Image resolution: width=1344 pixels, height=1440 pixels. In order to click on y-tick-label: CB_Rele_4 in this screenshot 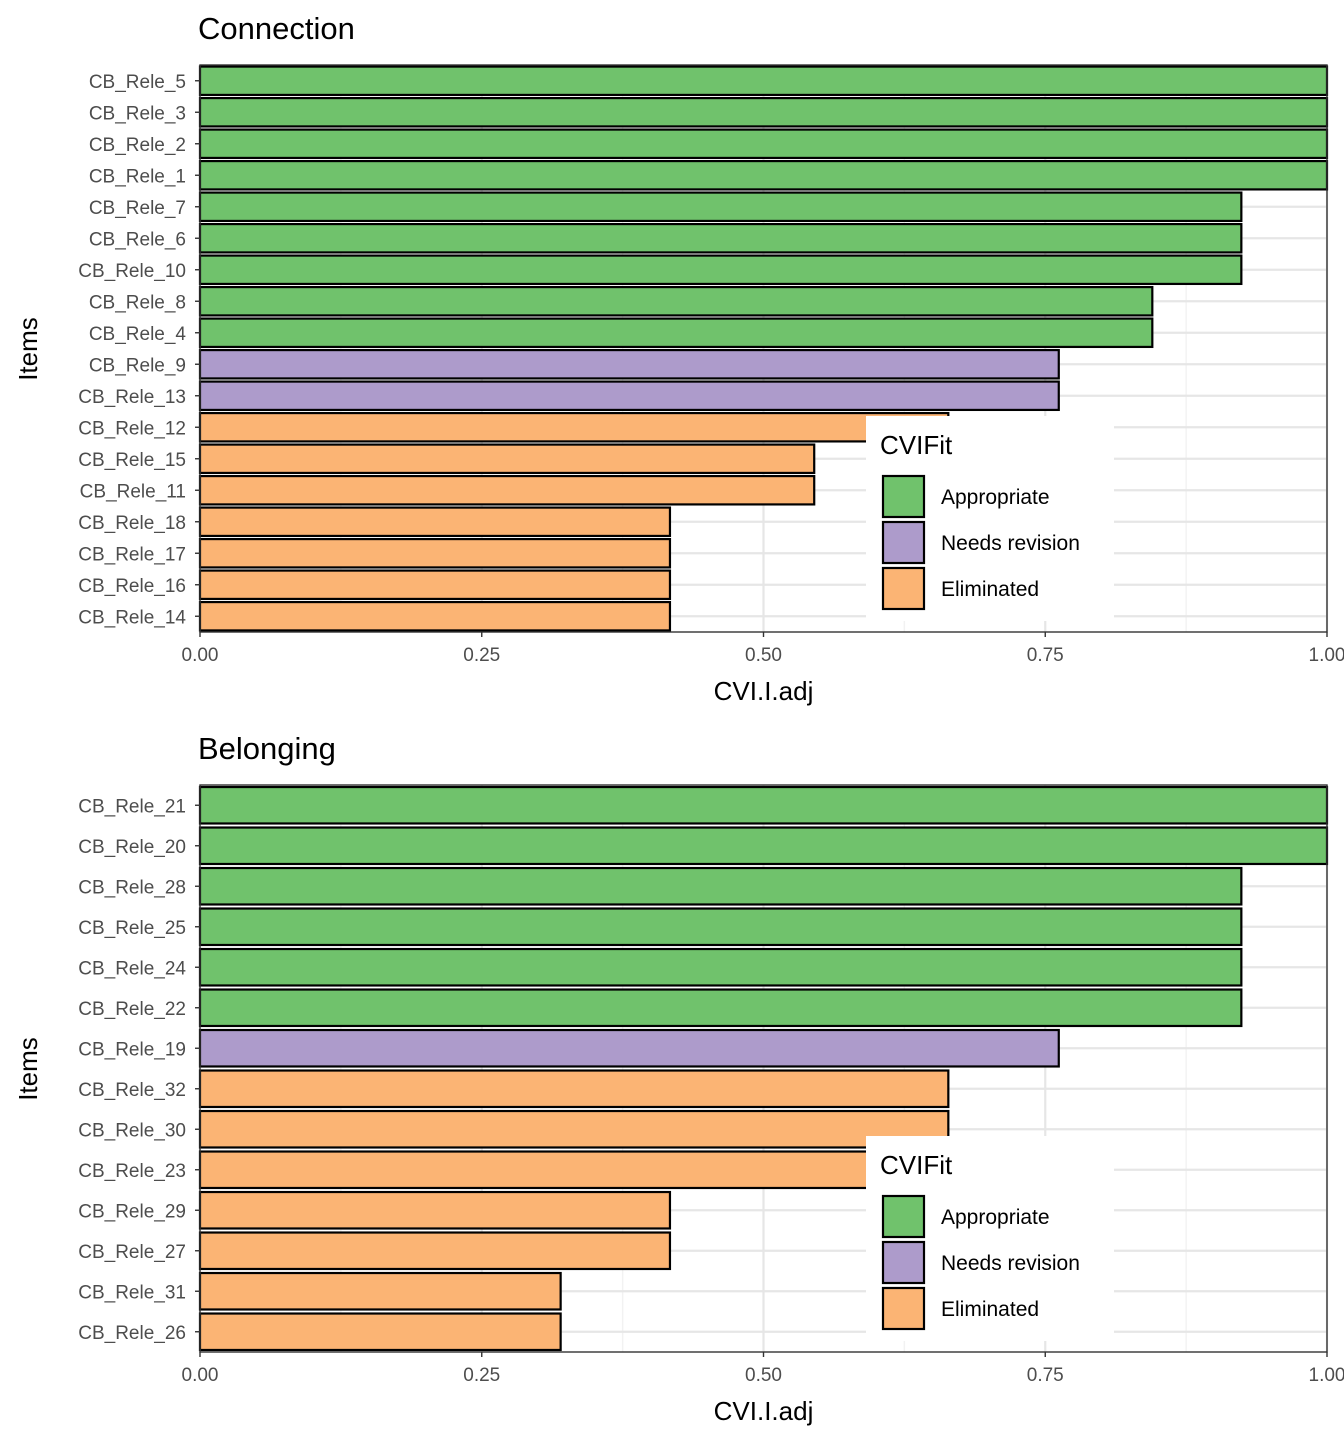, I will do `click(138, 334)`.